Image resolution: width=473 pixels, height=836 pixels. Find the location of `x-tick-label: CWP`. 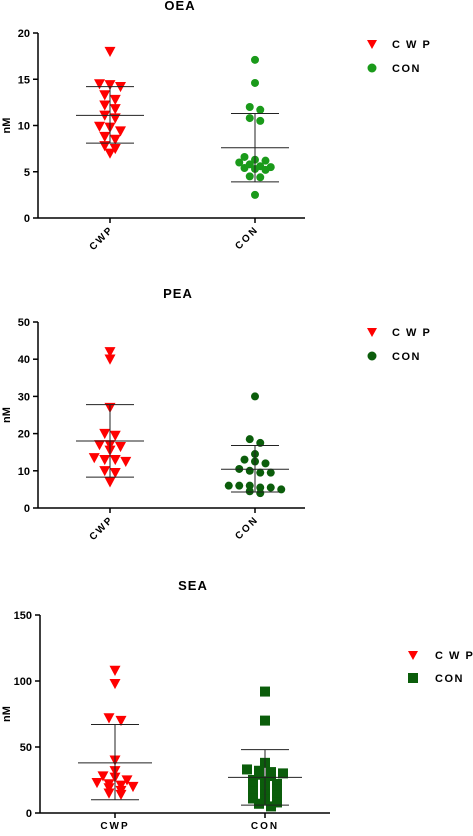

x-tick-label: CWP is located at coordinates (102, 528).